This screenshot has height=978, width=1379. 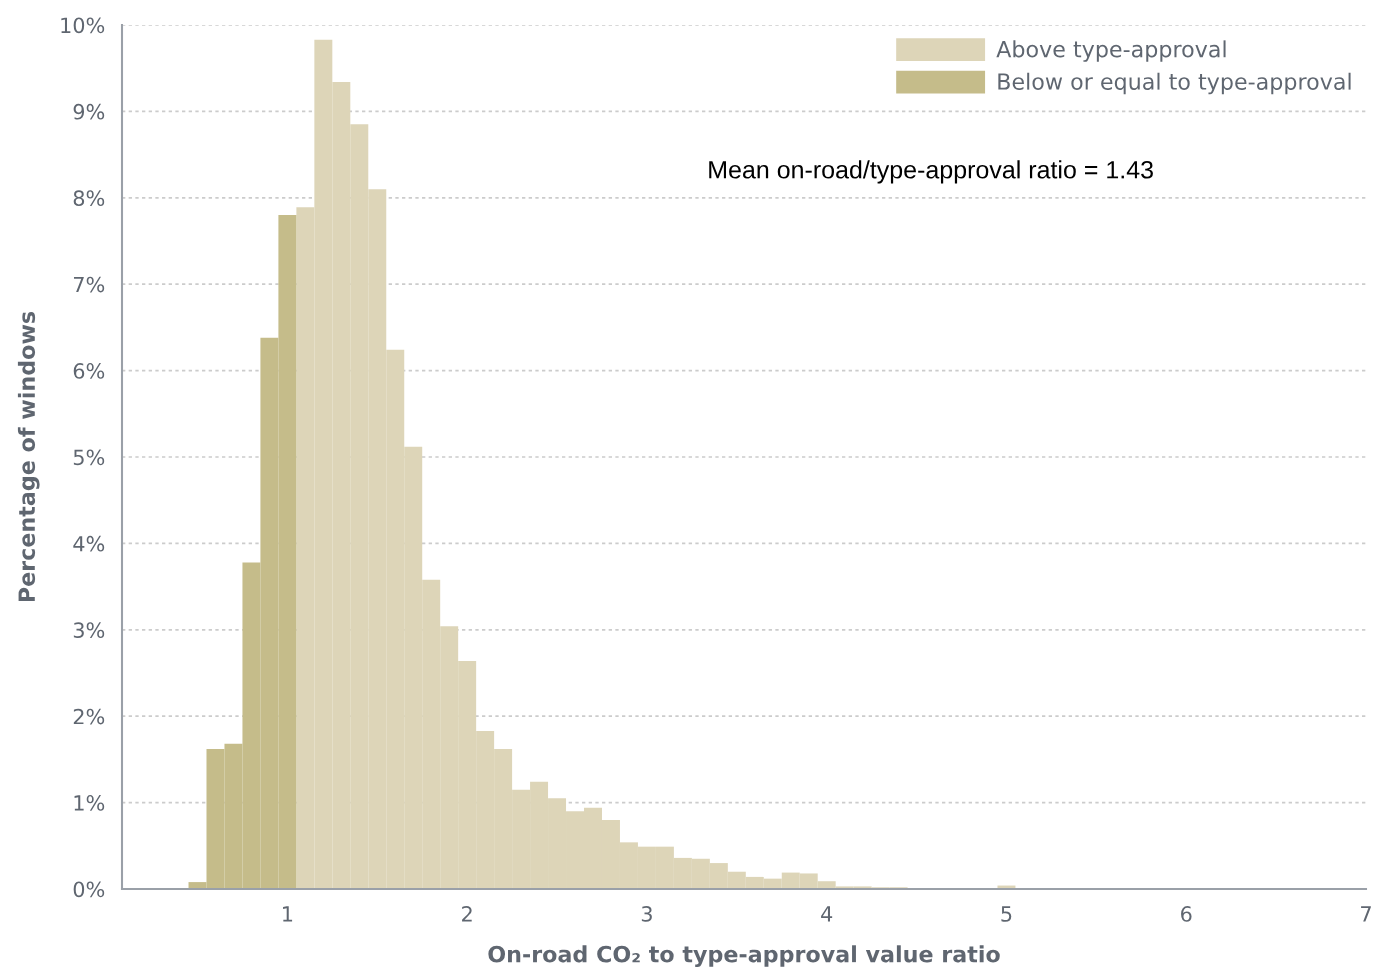 I want to click on x-tick-label: 4, so click(x=827, y=914).